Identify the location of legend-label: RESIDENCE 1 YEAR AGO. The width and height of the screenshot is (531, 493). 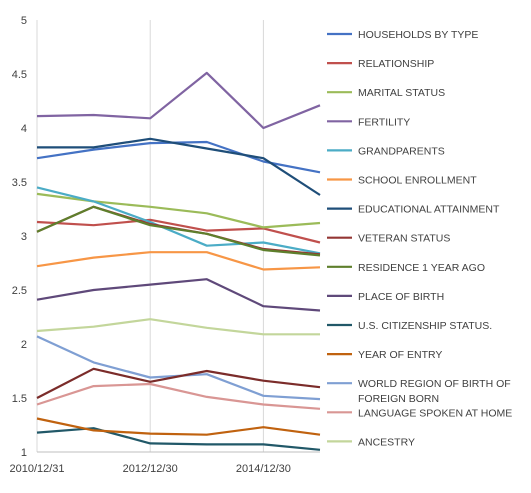
(421, 268).